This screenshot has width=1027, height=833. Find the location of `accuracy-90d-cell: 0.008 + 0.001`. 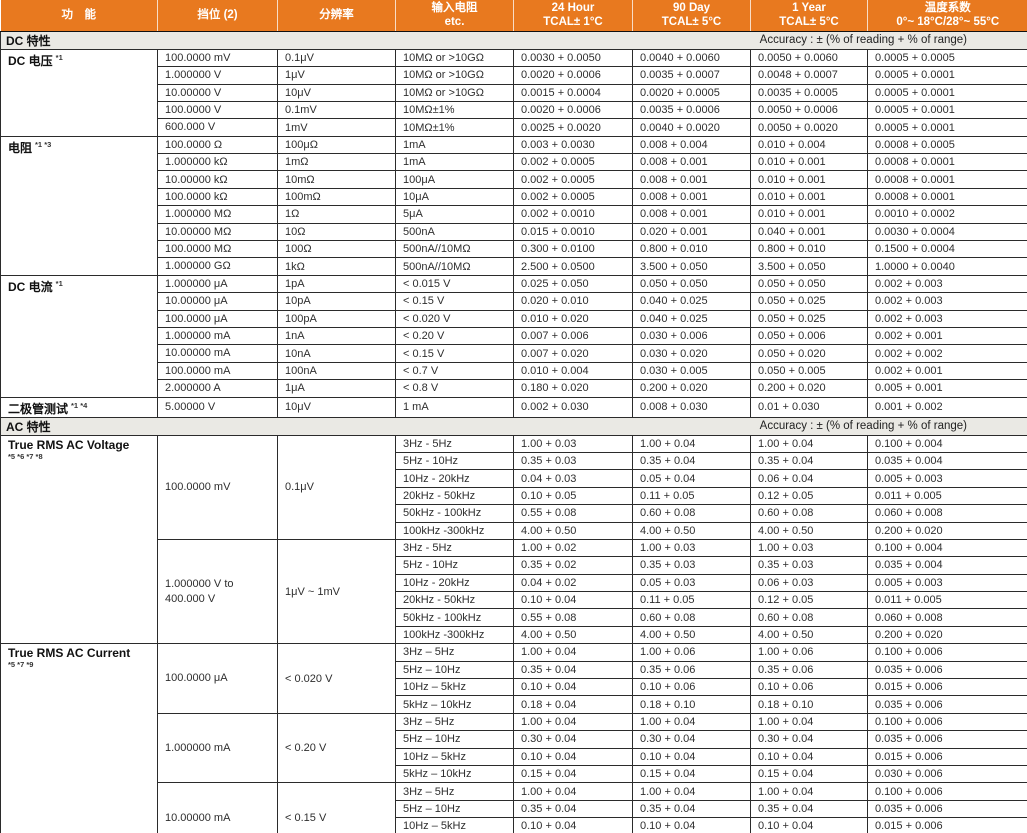

accuracy-90d-cell: 0.008 + 0.001 is located at coordinates (691, 162).